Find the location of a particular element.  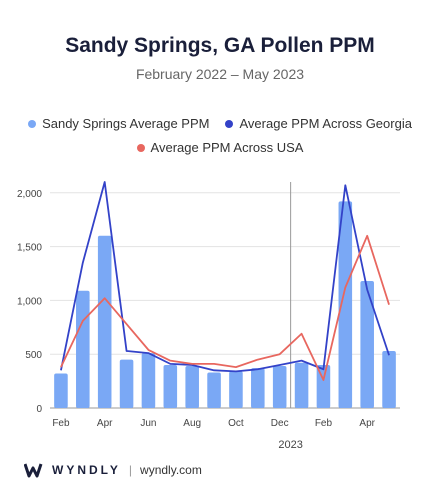

legend-item-georgia: Average PPM Across Georgia is located at coordinates (318, 123).